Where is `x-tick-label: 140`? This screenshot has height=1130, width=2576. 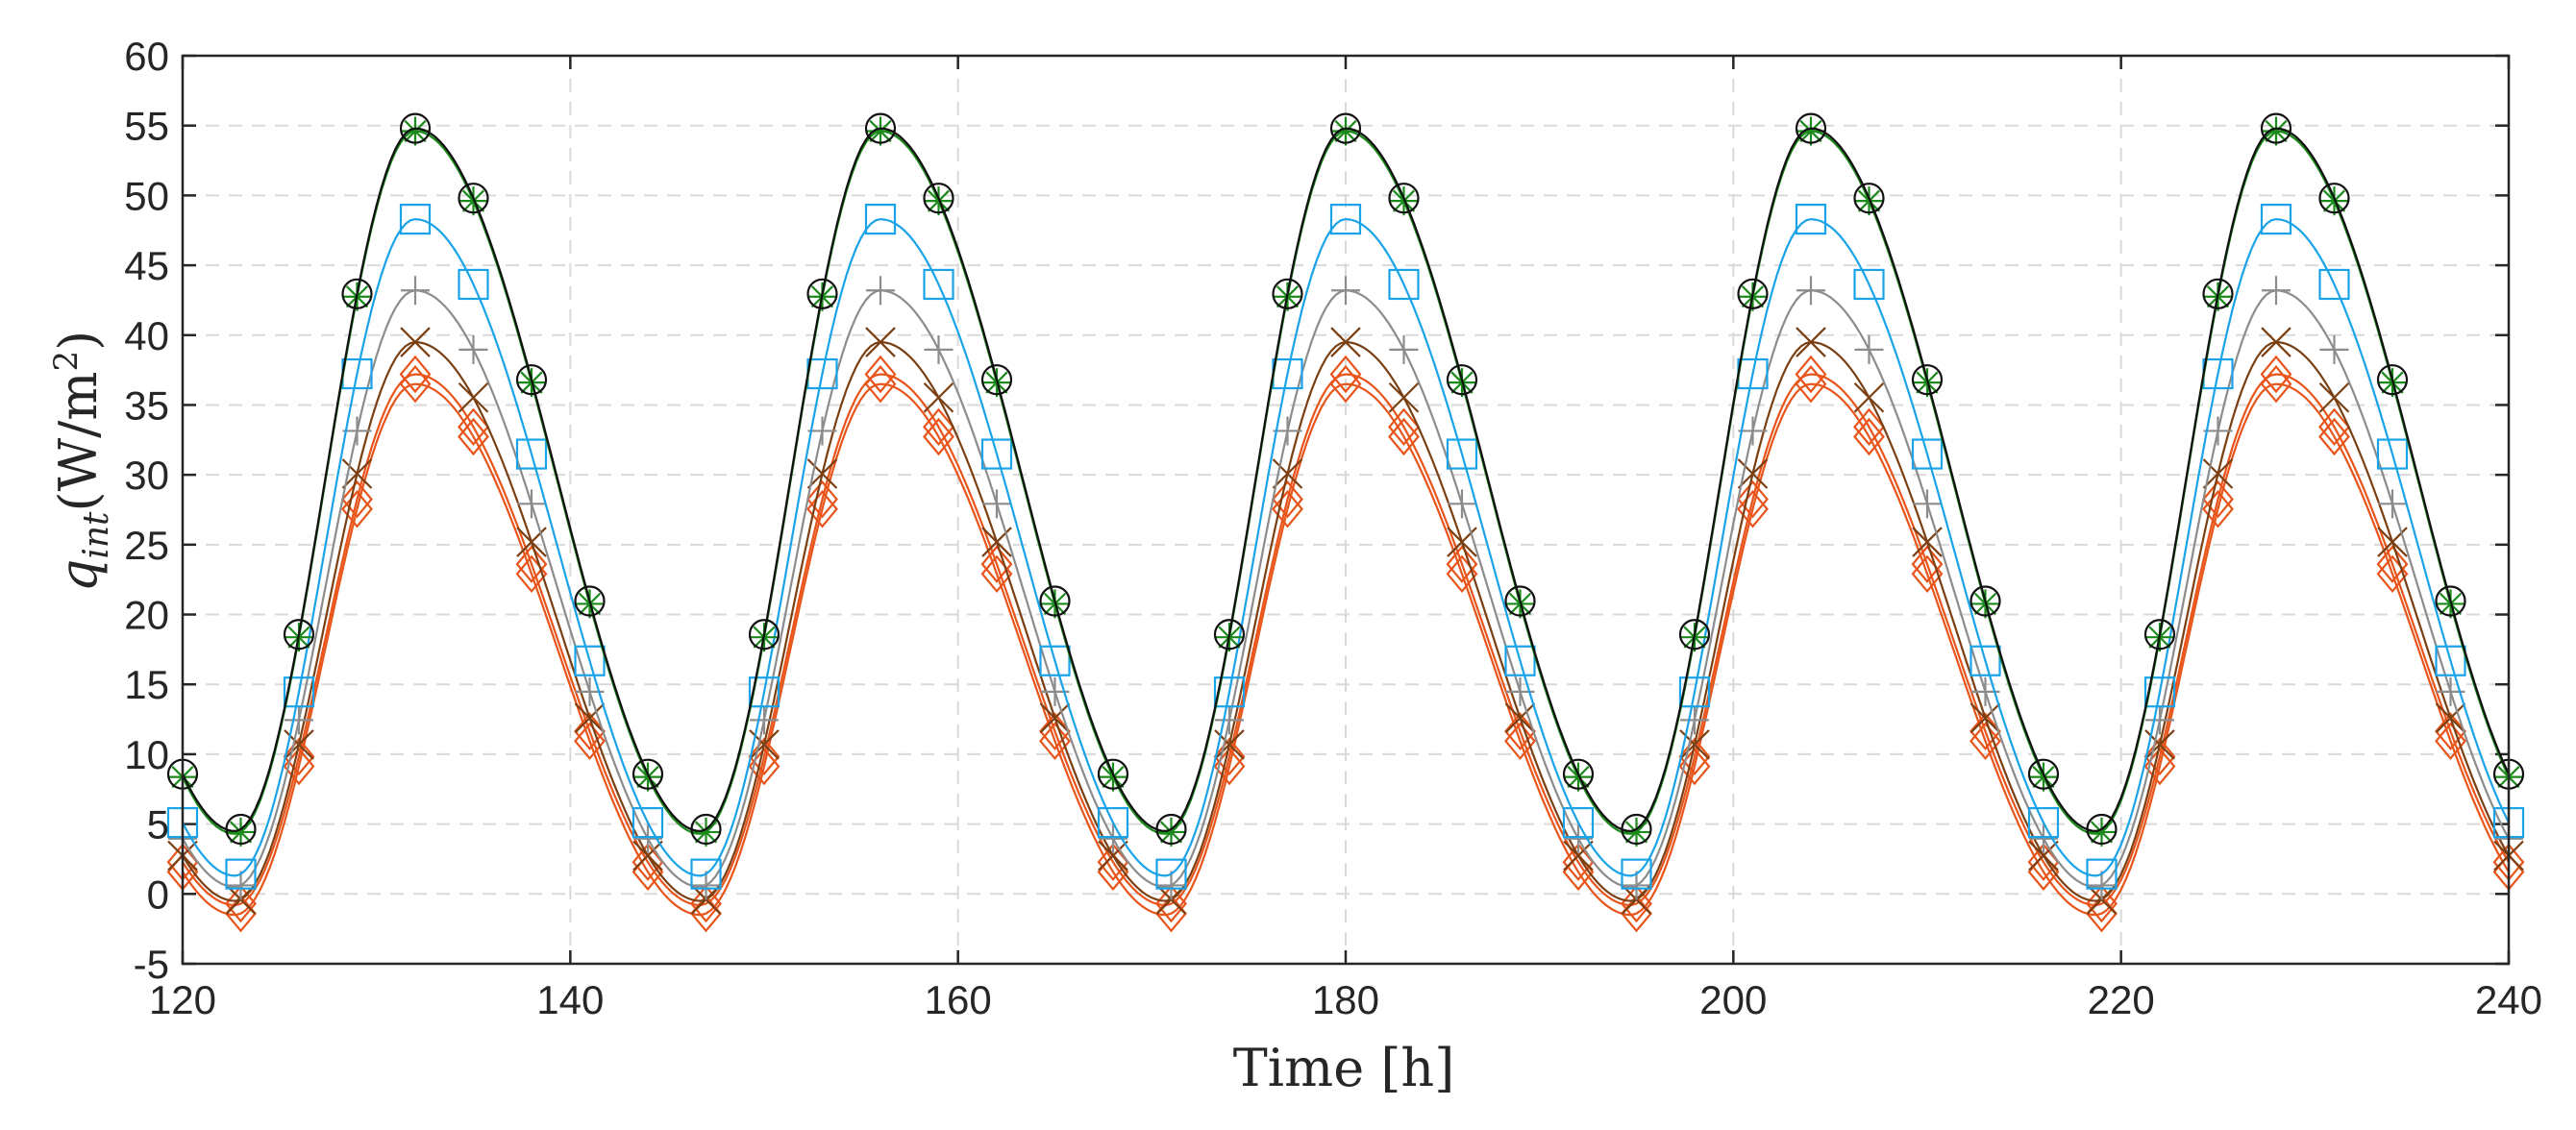
x-tick-label: 140 is located at coordinates (570, 999).